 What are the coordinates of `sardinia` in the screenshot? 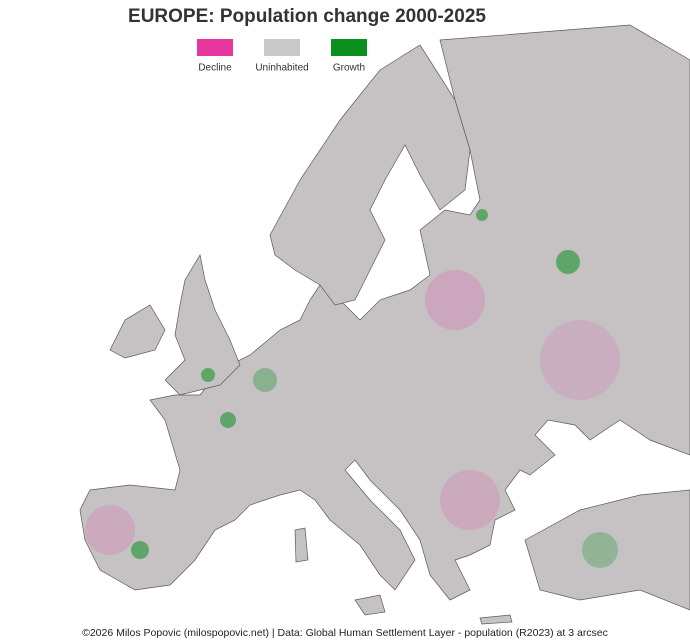 It's located at (301, 545).